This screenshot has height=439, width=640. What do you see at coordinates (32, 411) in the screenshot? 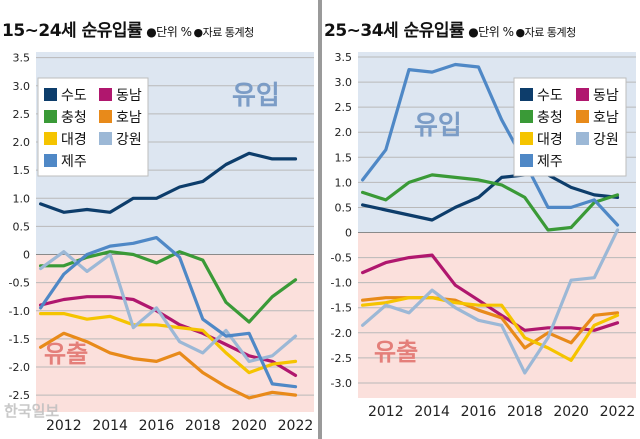
I see `watermark: 한국일보` at bounding box center [32, 411].